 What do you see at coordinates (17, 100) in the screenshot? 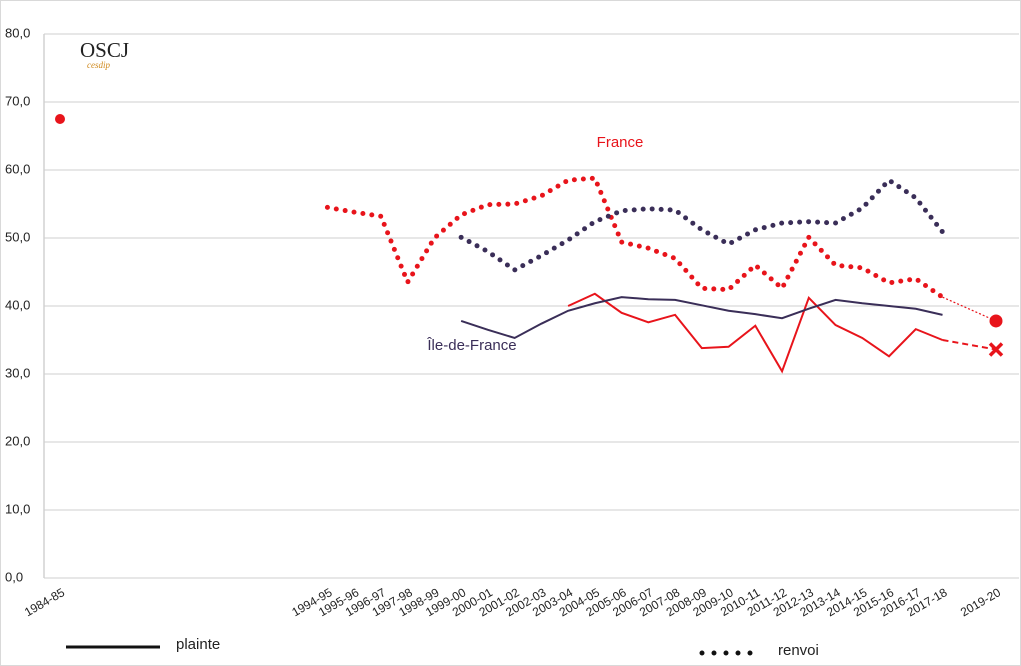
I see `y-tick-label: 70,0` at bounding box center [17, 100].